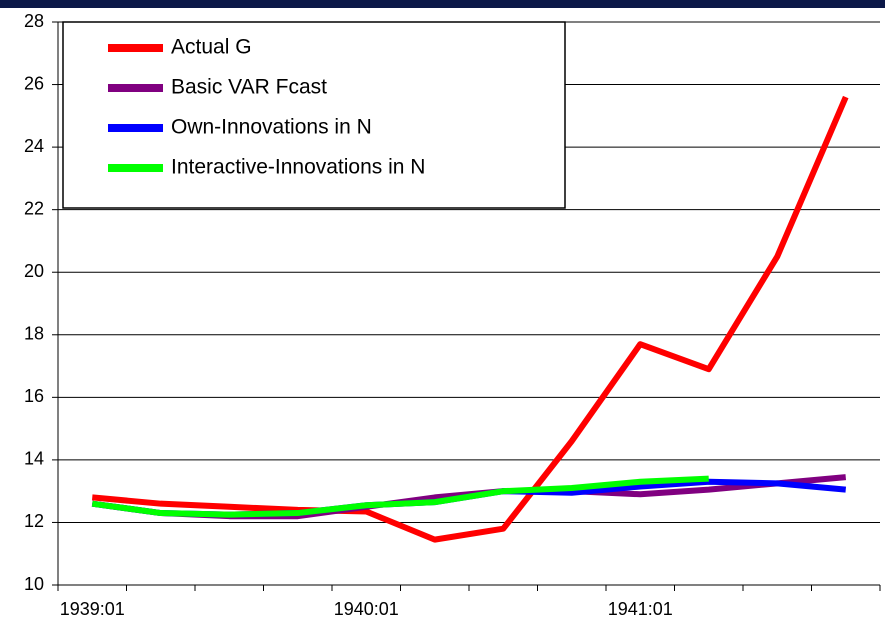 The width and height of the screenshot is (885, 634). I want to click on y-tick-label: 12, so click(34, 521).